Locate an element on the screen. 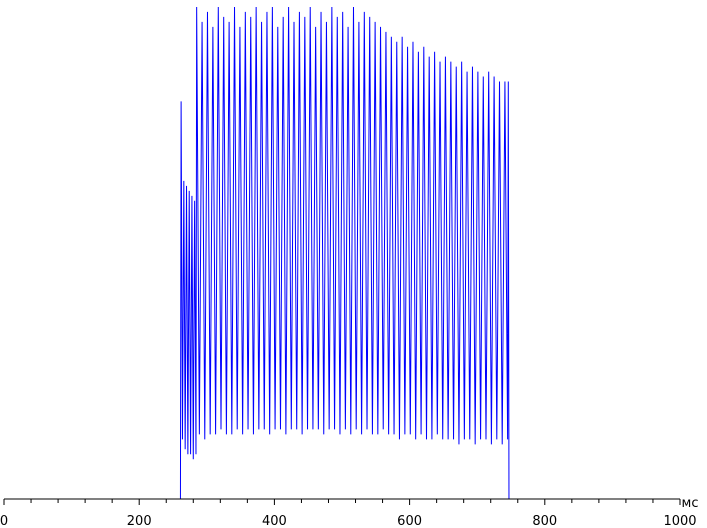 The height and width of the screenshot is (528, 707). x-tick-label: 0 is located at coordinates (4, 521).